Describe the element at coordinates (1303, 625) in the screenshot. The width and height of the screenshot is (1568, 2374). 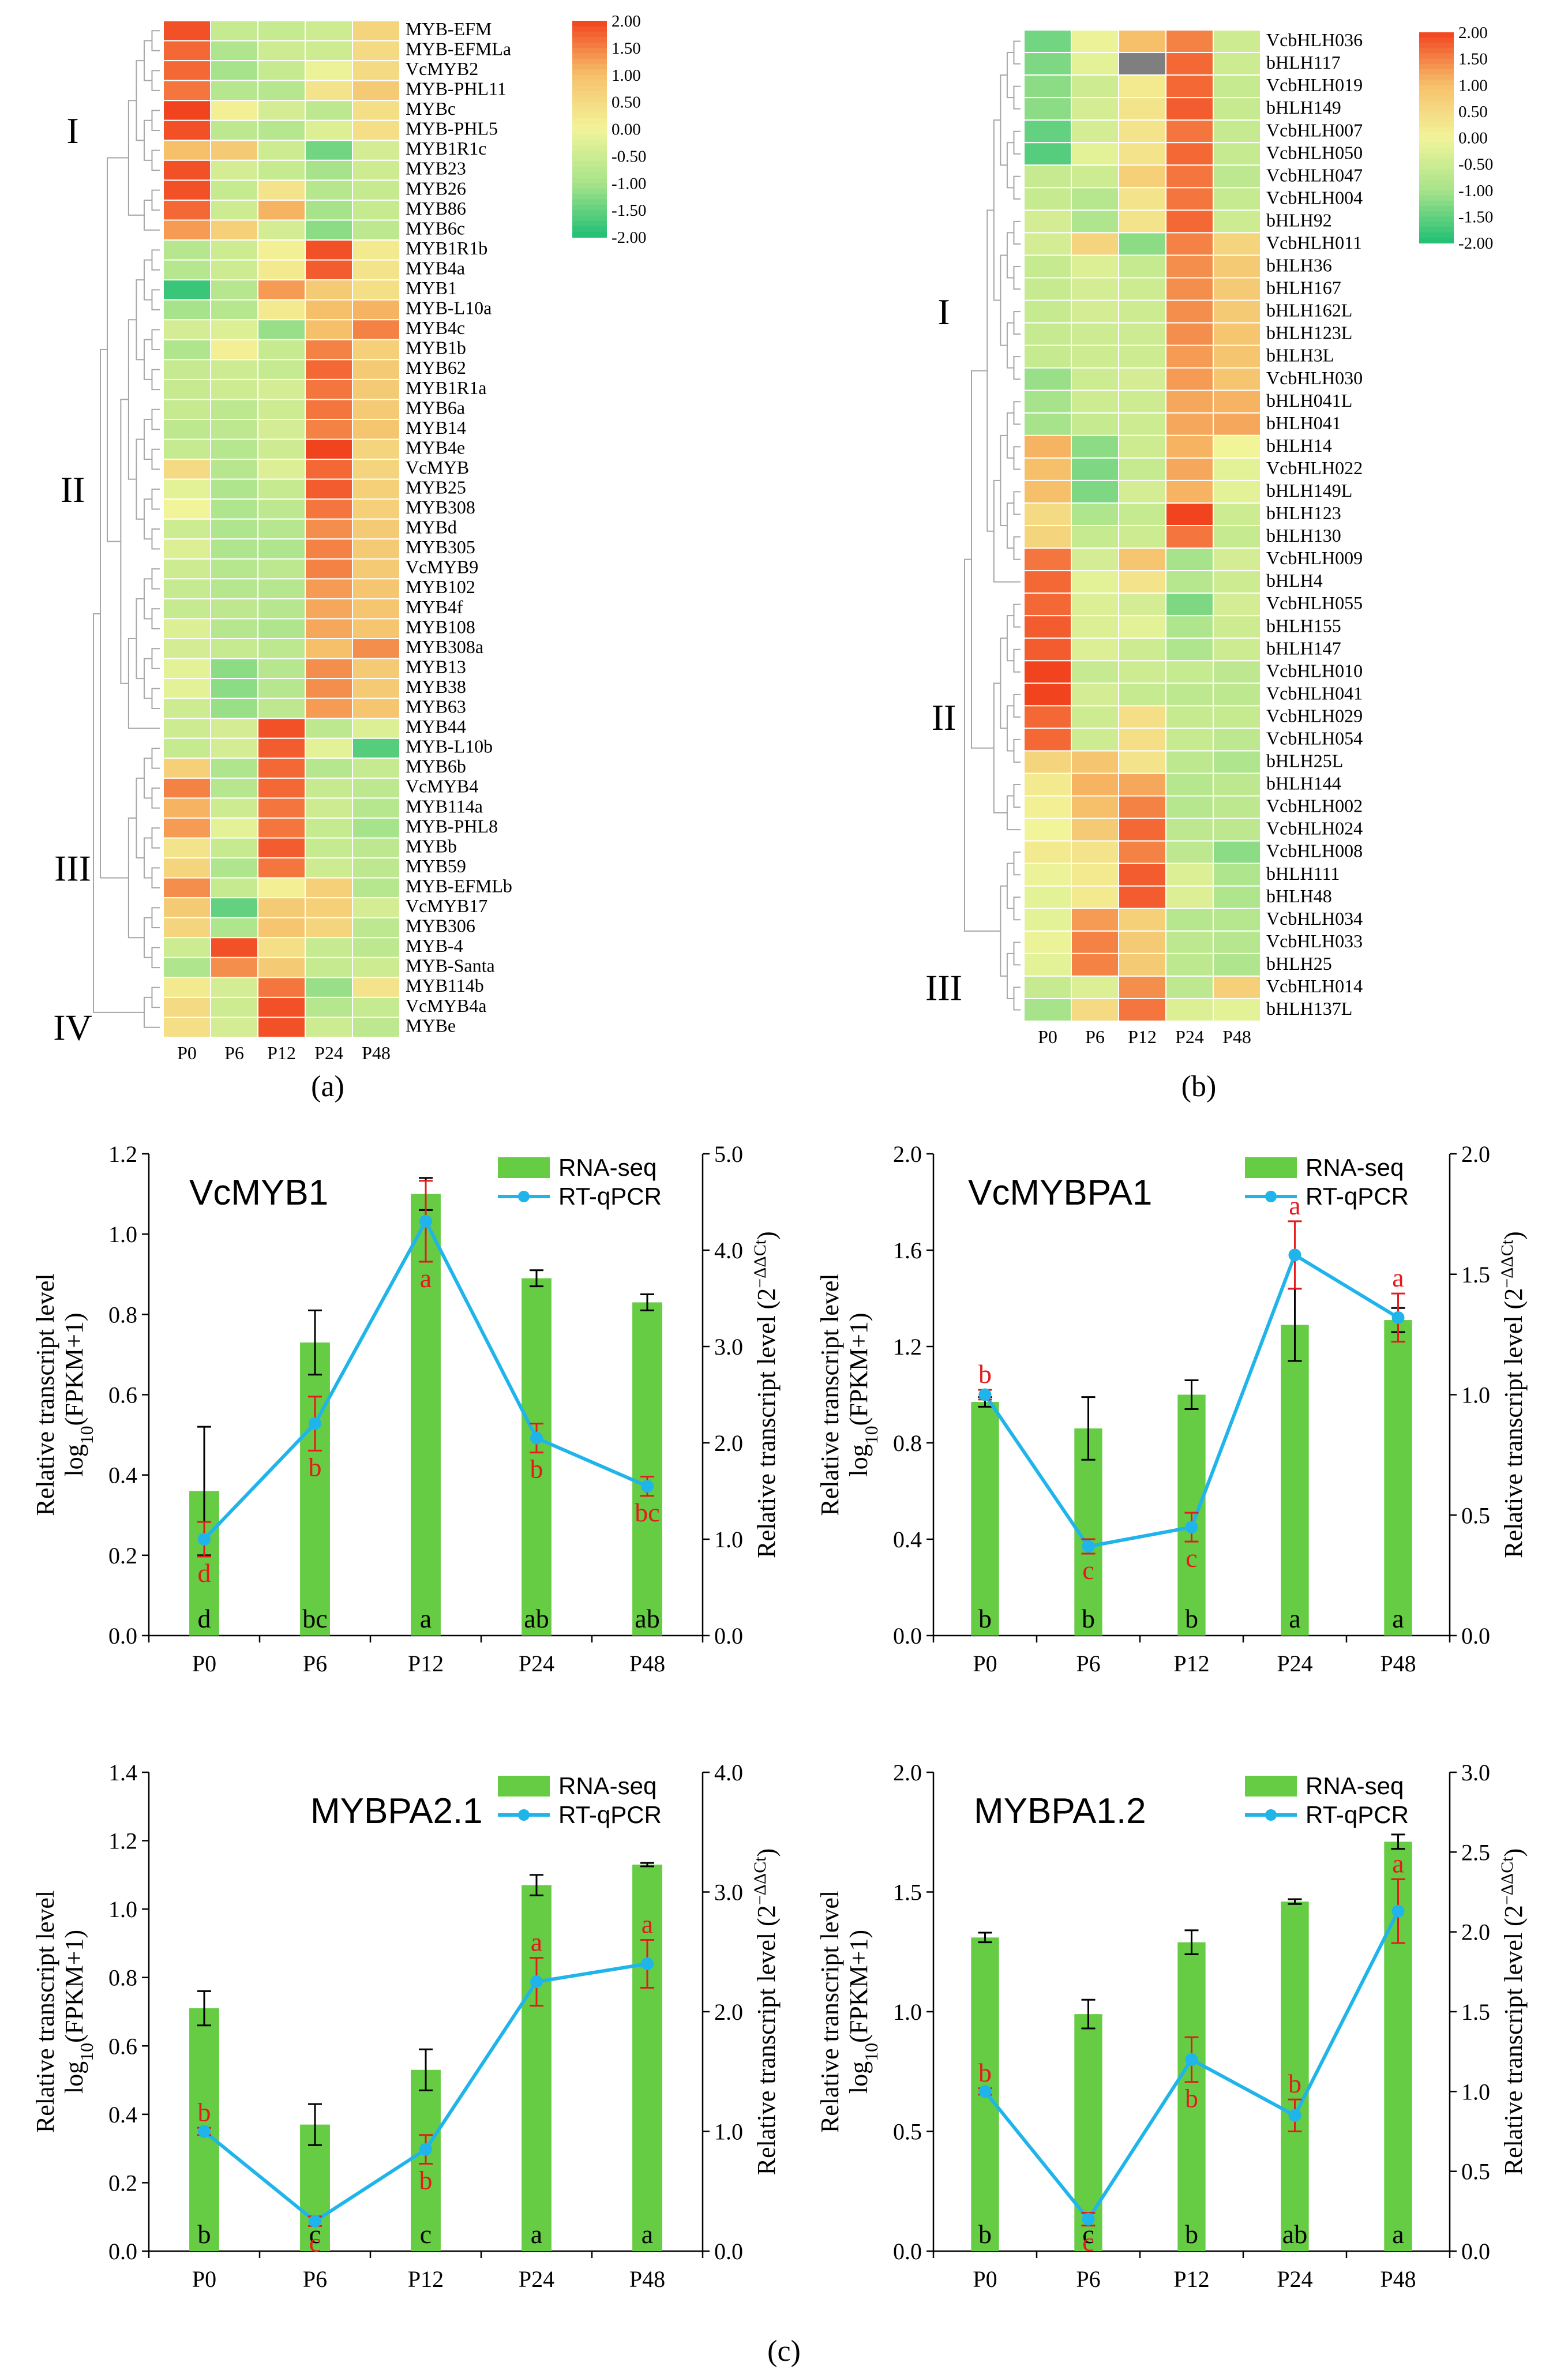
I see `heatmap-row-label: bHLH155` at that location.